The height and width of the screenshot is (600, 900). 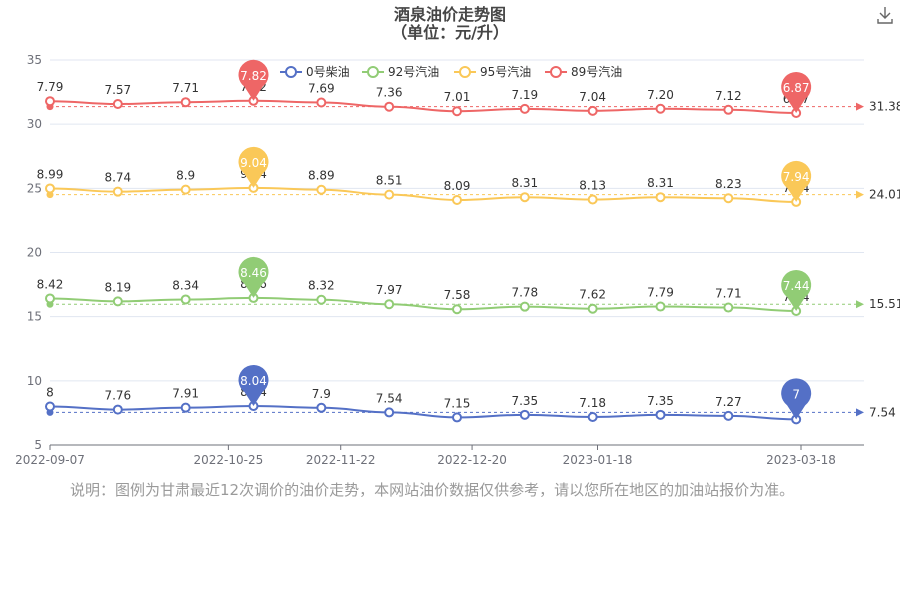 What do you see at coordinates (185, 176) in the screenshot?
I see `data-label: 8.9` at bounding box center [185, 176].